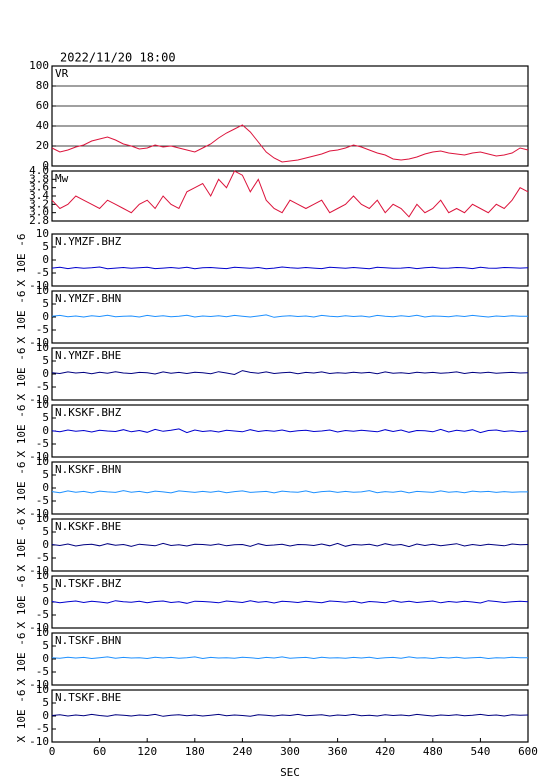 The width and height of the screenshot is (554, 781). What do you see at coordinates (195, 751) in the screenshot?
I see `x-tick-label: 180` at bounding box center [195, 751].